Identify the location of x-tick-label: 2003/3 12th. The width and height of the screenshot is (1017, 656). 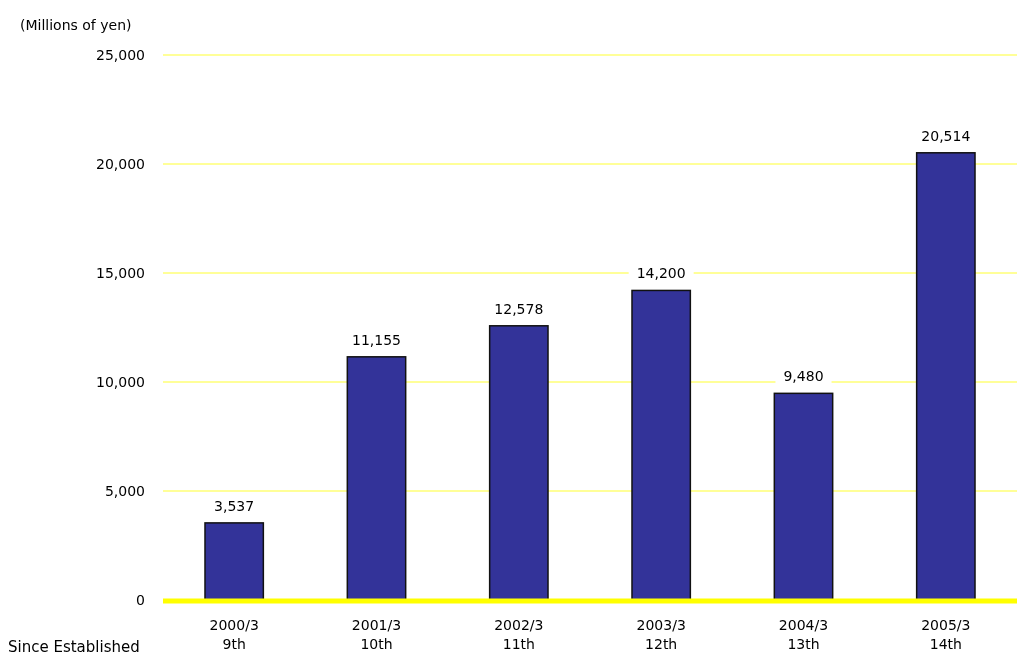
(661, 634).